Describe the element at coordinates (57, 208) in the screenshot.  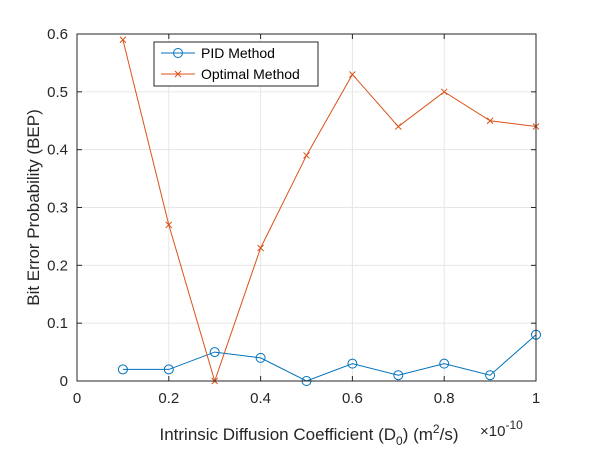
I see `y-tick-label: 0.3` at that location.